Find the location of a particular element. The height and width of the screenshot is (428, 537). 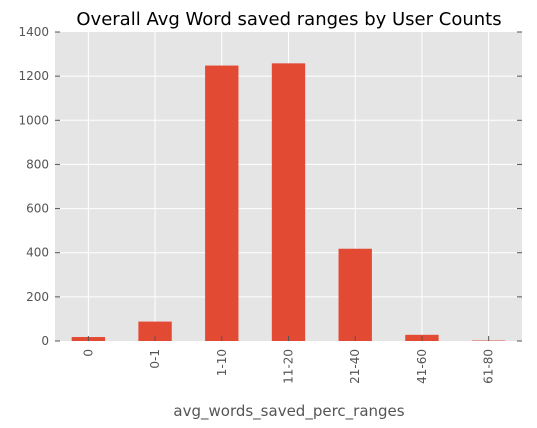

x-tick-label: 11-20 is located at coordinates (289, 366).